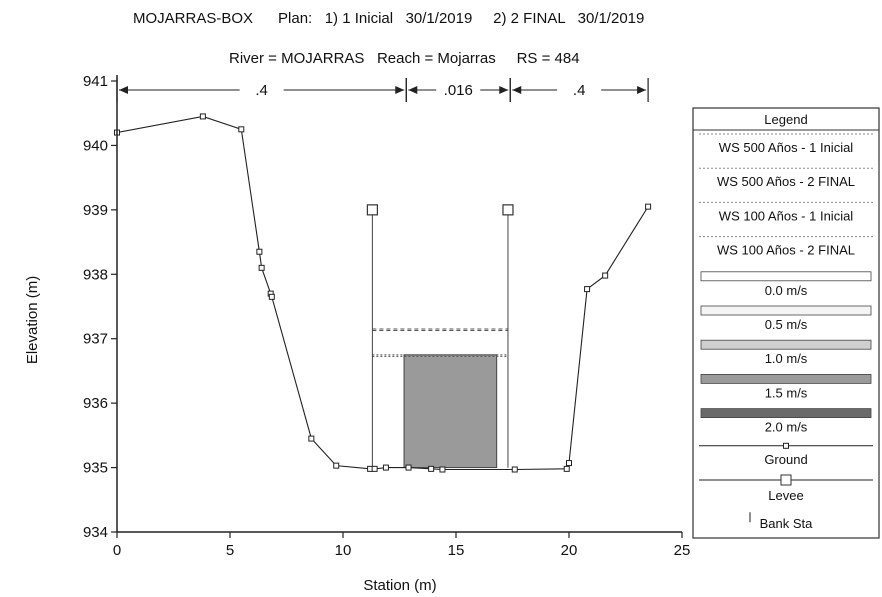 This screenshot has width=882, height=597. What do you see at coordinates (95, 81) in the screenshot?
I see `y-tick-label: 941` at bounding box center [95, 81].